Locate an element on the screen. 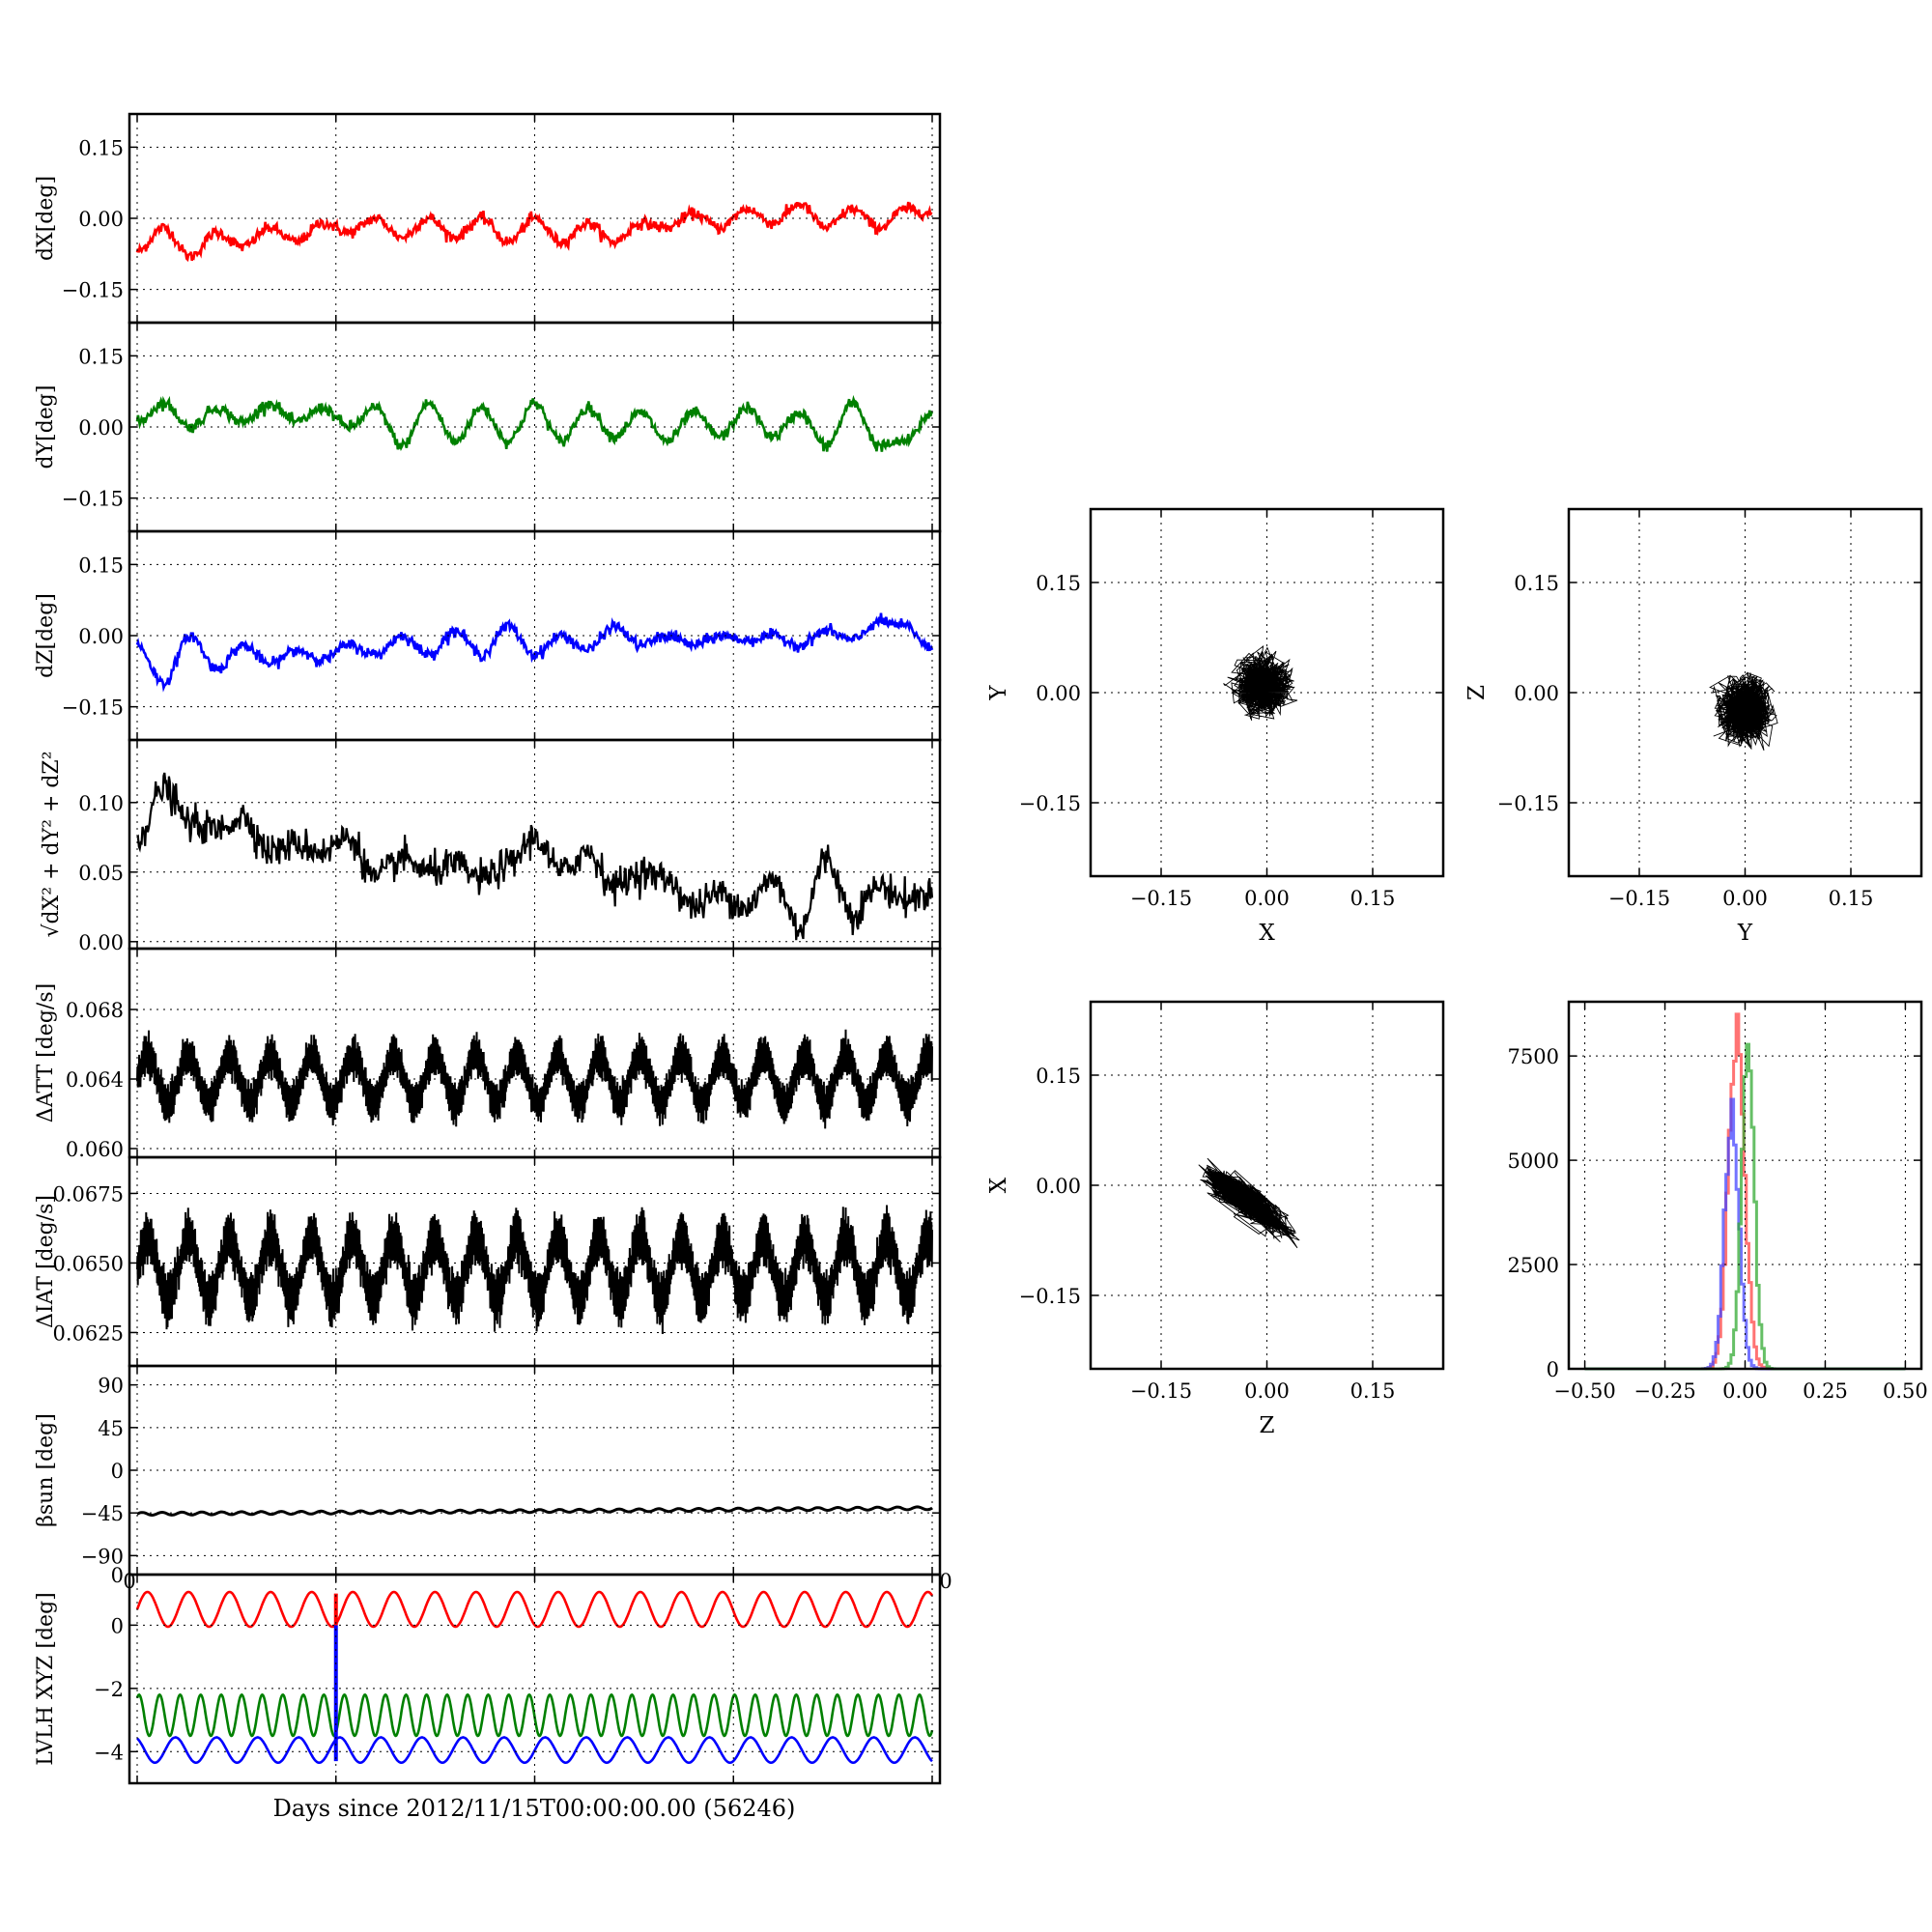  y-axis-label: √dX² + dY² + dZ² is located at coordinates (52, 844).